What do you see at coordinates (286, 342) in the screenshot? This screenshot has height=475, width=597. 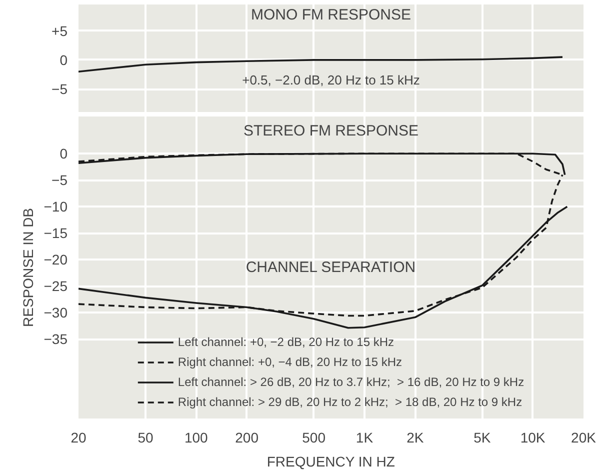 I see `legend-label: Left channel: +0, −2 dB, 20 Hz to 15 kHz` at bounding box center [286, 342].